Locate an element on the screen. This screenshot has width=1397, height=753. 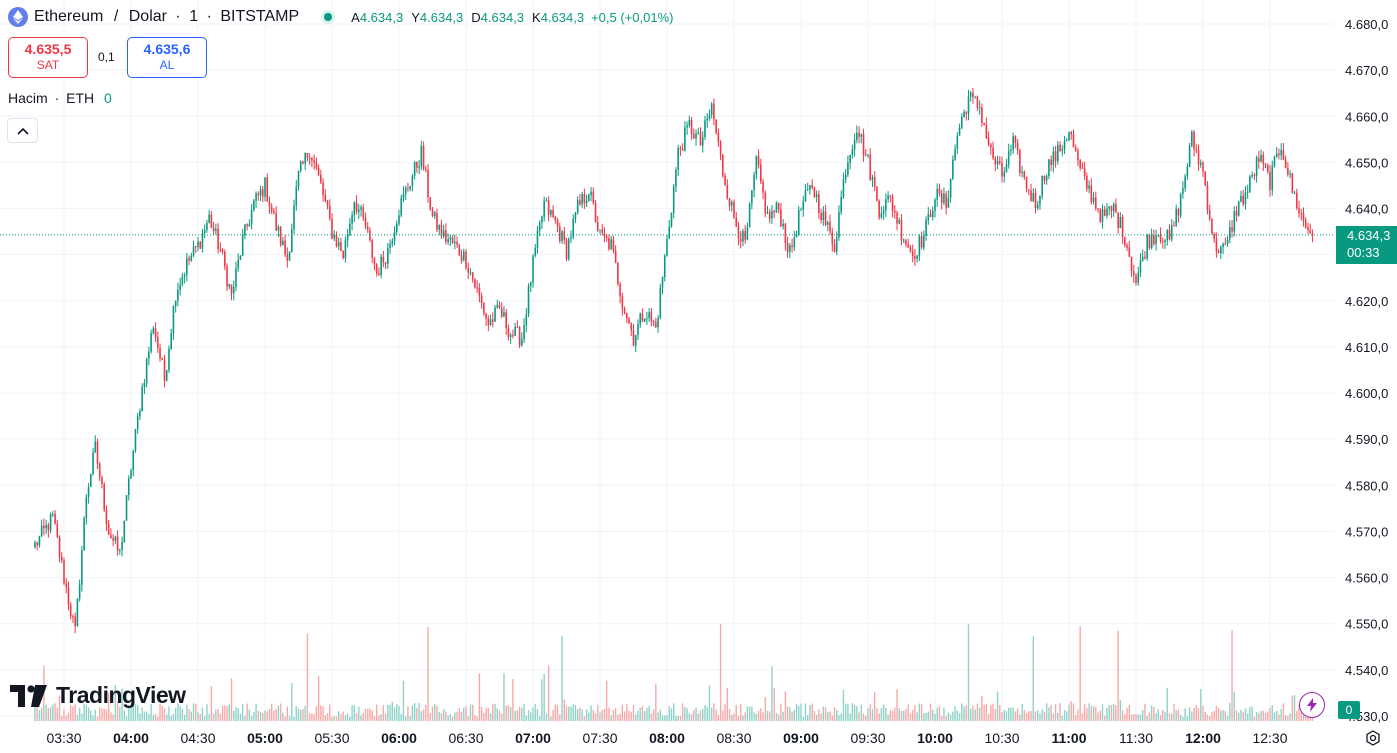
volume-legend: Hacim · ETH 0 is located at coordinates (60, 98).